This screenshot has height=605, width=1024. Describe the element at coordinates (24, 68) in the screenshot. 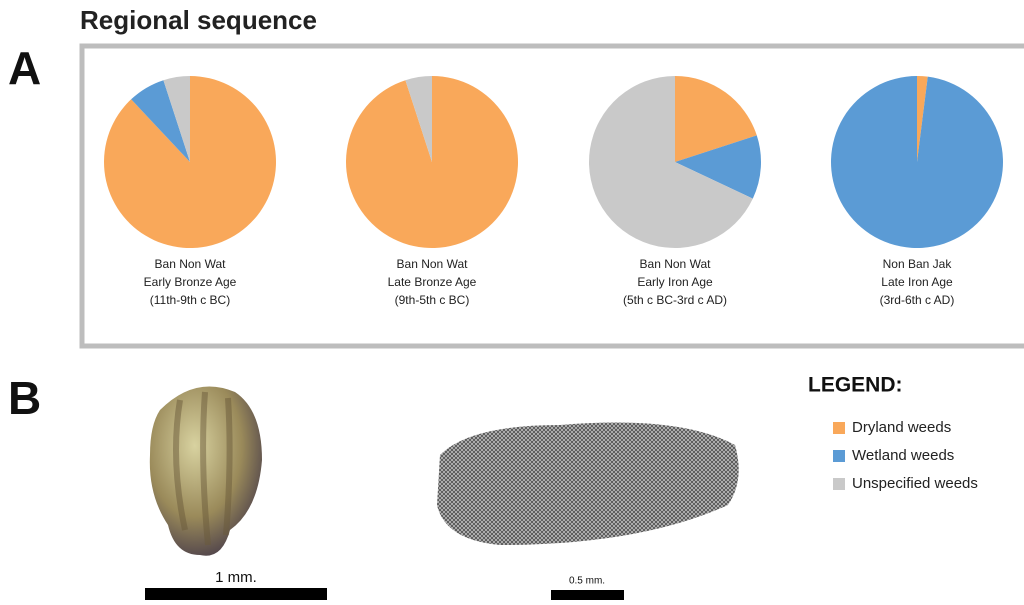

I see `panel-label: A` at that location.